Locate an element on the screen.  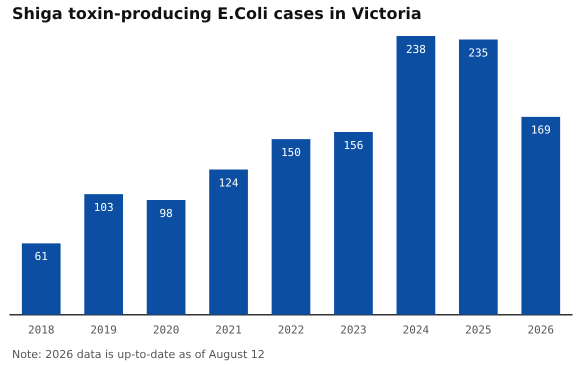
x-tick-label: 2026 is located at coordinates (541, 329).